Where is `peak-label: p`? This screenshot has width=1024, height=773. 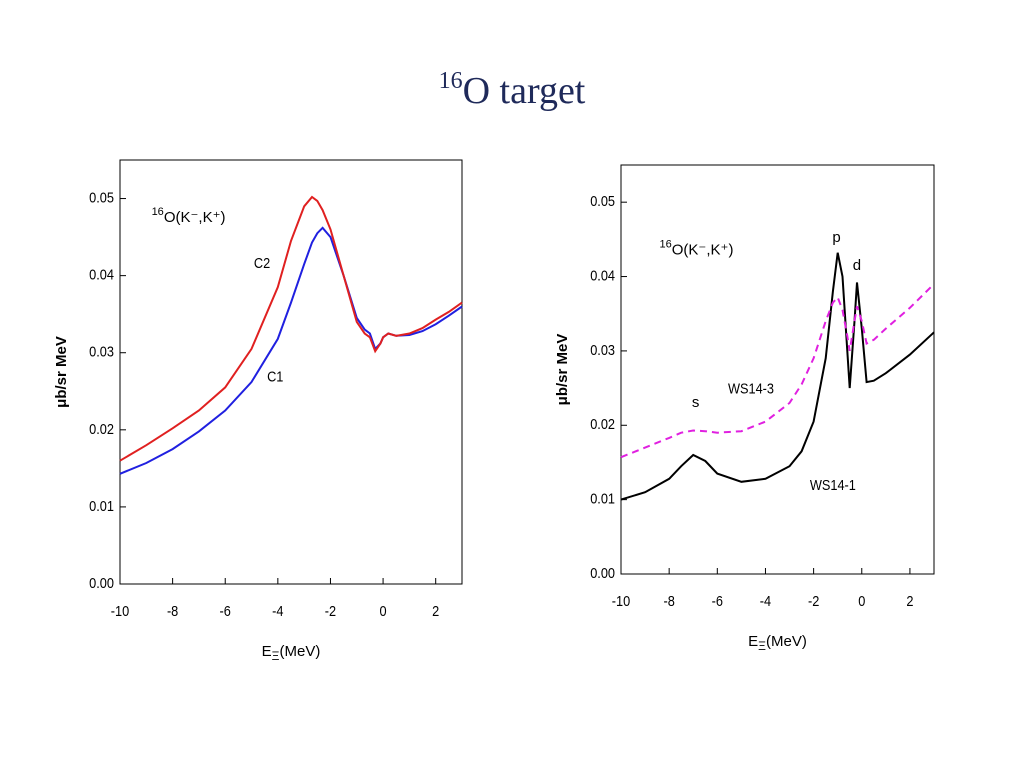 peak-label: p is located at coordinates (836, 237).